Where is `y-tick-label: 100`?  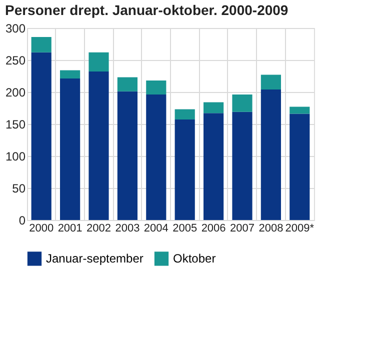
y-tick-label: 100 is located at coordinates (15, 157).